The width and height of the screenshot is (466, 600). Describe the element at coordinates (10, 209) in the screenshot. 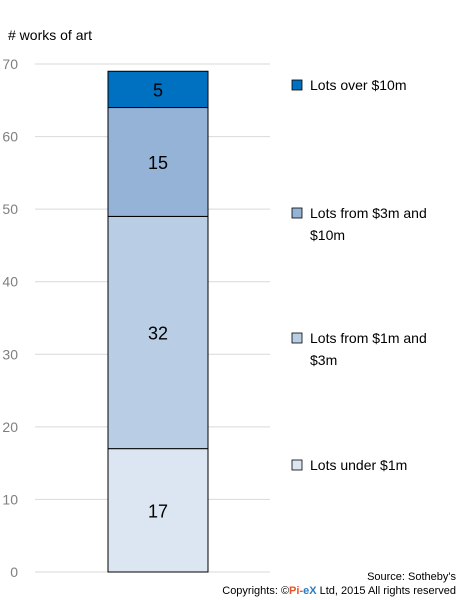

I see `y-tick-label: 50` at that location.